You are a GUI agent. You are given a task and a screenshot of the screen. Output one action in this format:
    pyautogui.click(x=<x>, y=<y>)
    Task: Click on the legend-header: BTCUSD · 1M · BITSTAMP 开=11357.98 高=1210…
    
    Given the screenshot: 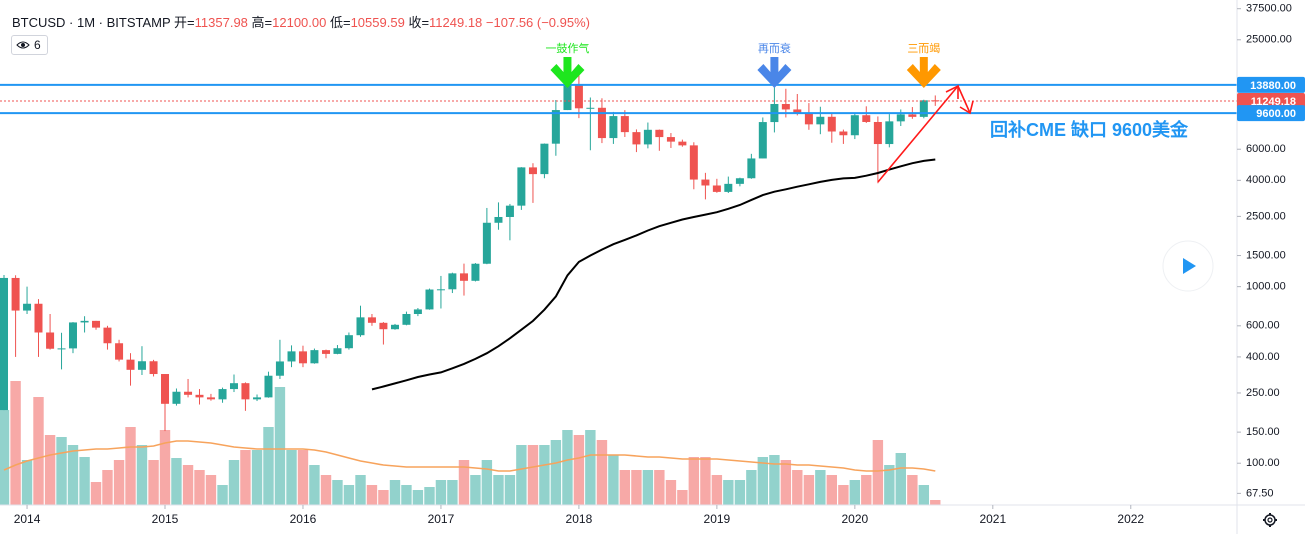 What is the action you would take?
    pyautogui.click(x=301, y=21)
    